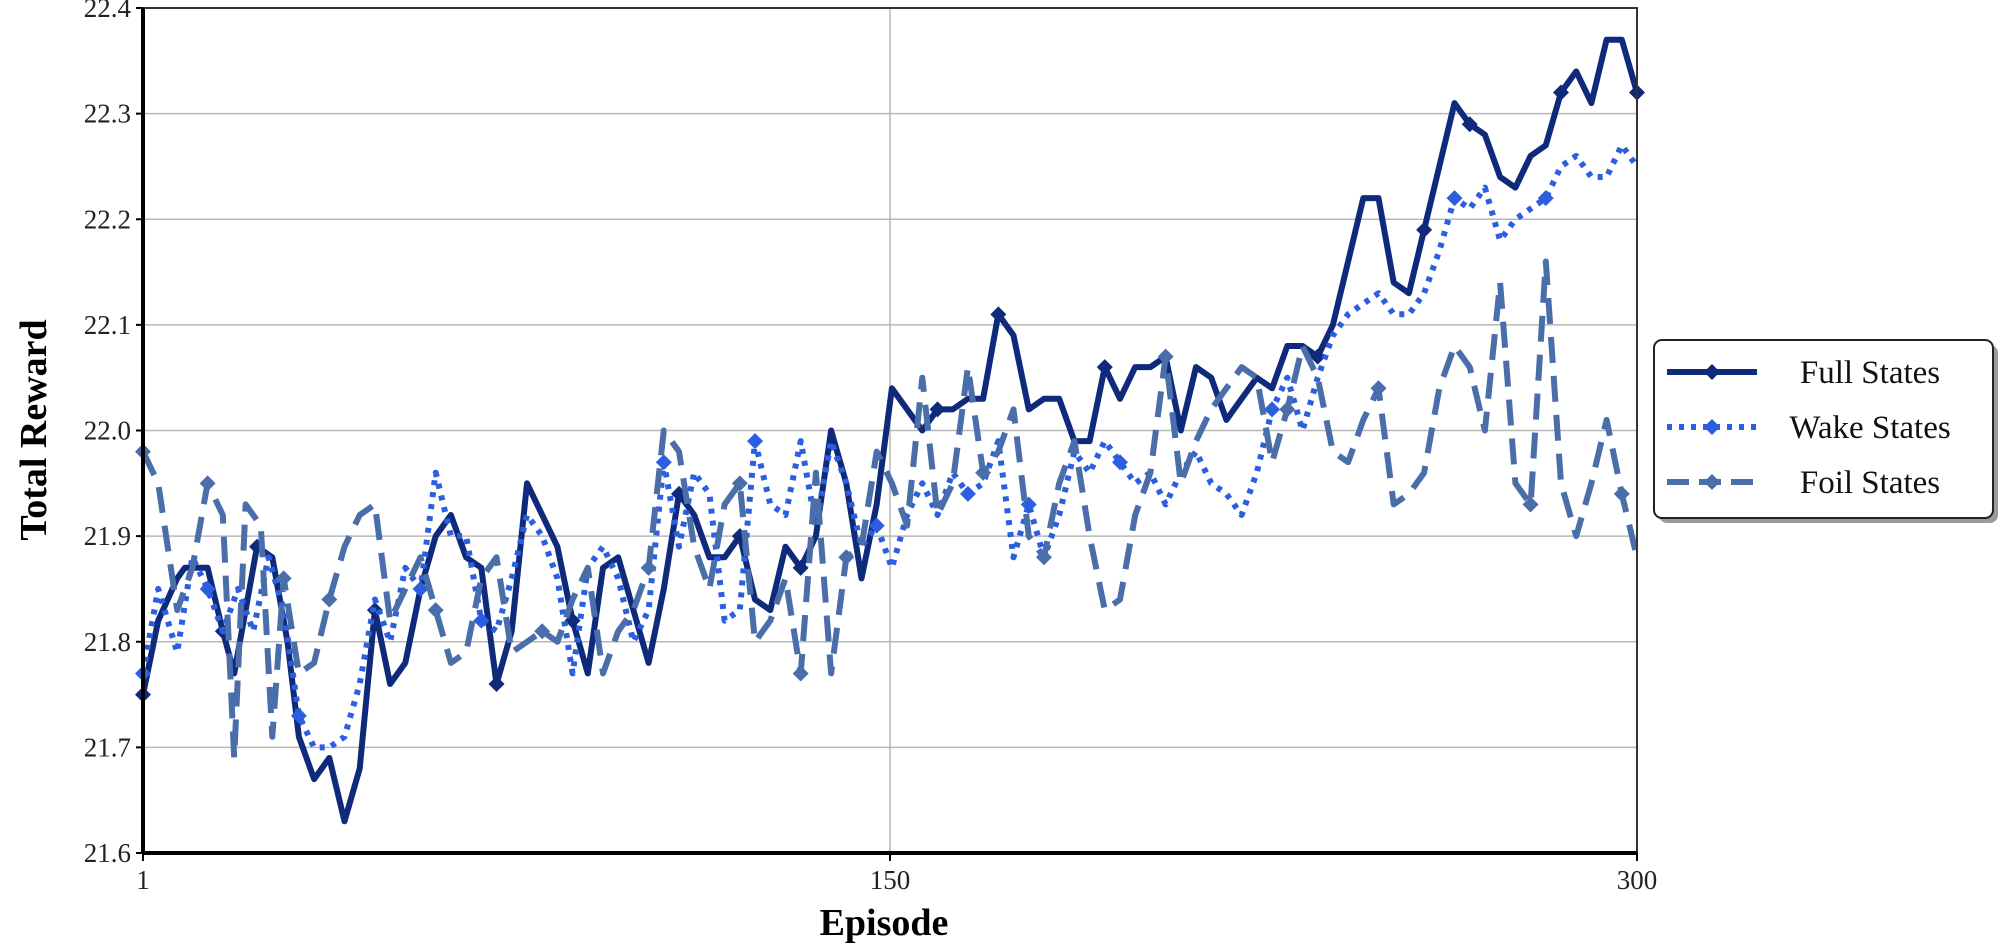 The width and height of the screenshot is (2008, 949). Describe the element at coordinates (107, 536) in the screenshot. I see `y-tick-label: 21.9` at that location.